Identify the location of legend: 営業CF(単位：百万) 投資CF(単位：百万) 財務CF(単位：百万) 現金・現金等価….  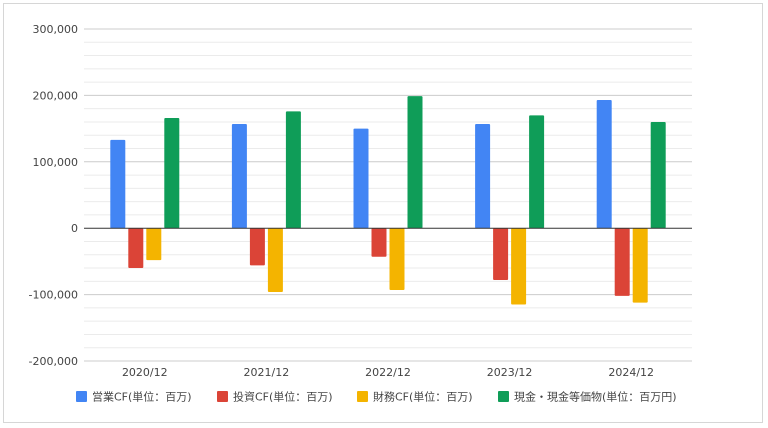
(376, 397).